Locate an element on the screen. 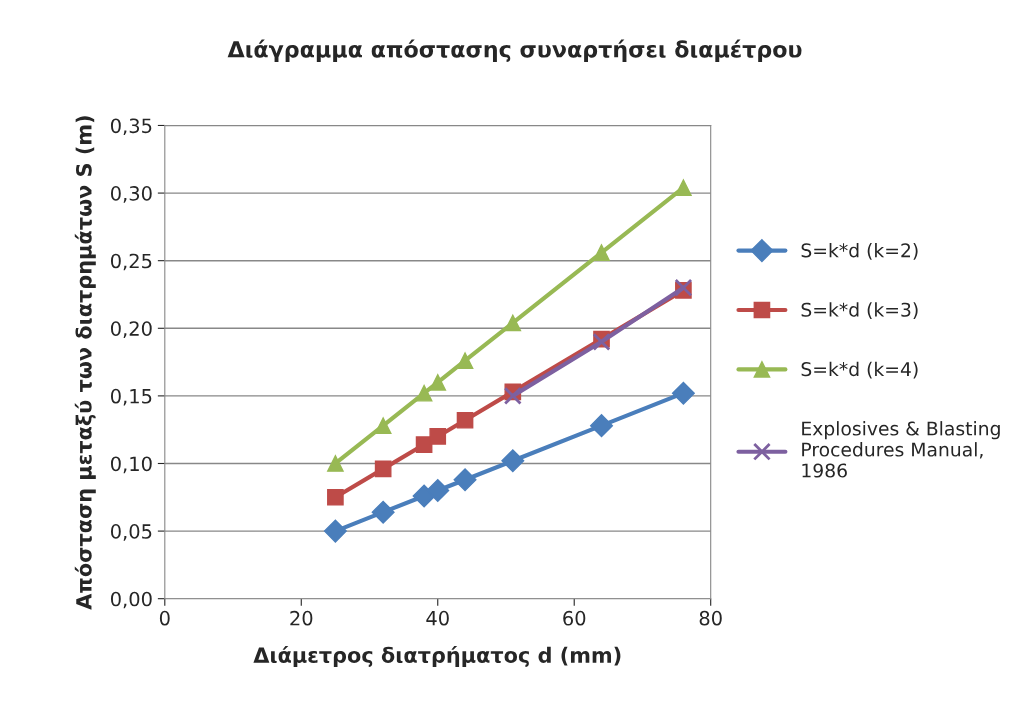  y-tick-label: 0,35 is located at coordinates (131, 127).